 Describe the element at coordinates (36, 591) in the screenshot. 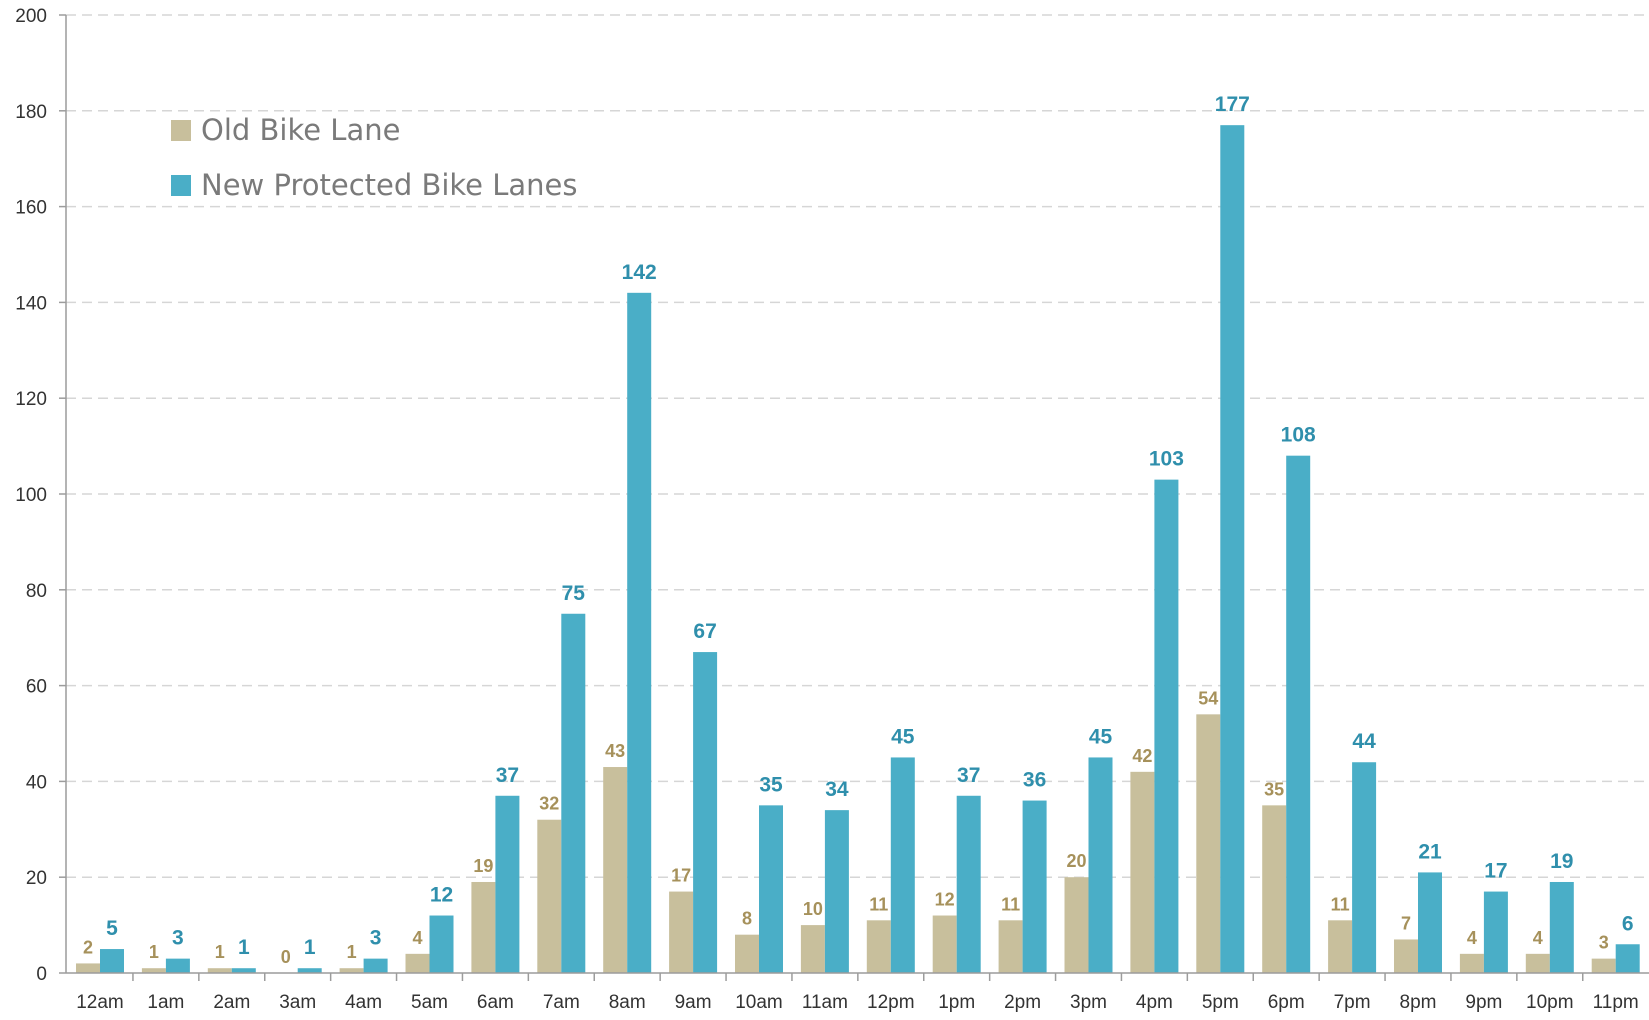

I see `y-tick-label: 80` at that location.